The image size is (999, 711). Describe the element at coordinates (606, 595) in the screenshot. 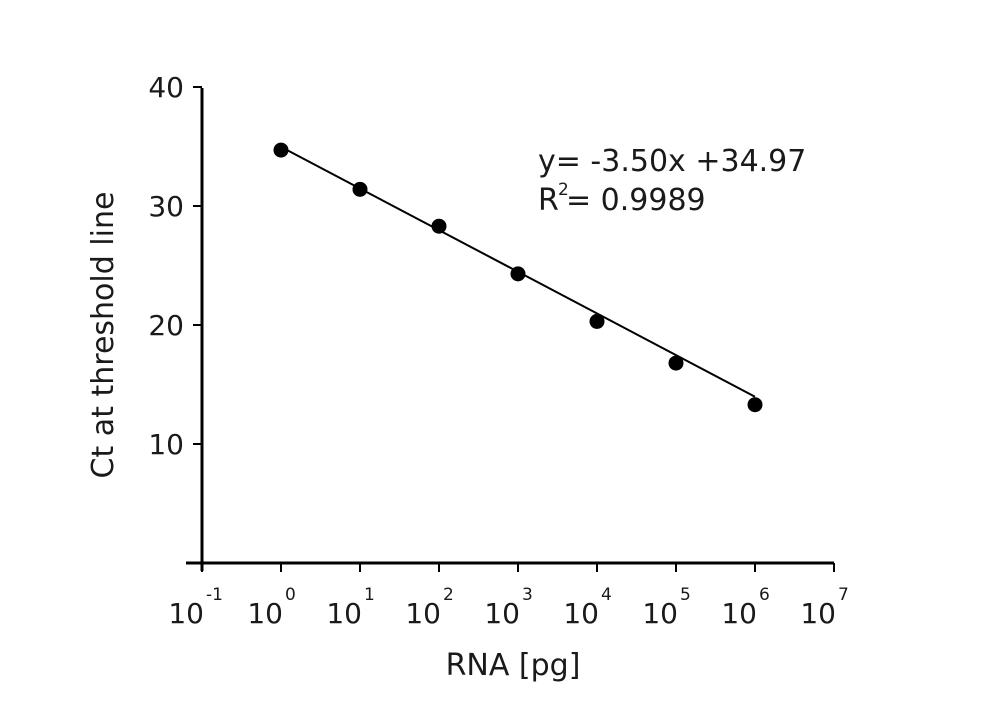

I see `x-tick-exponent: 4` at that location.